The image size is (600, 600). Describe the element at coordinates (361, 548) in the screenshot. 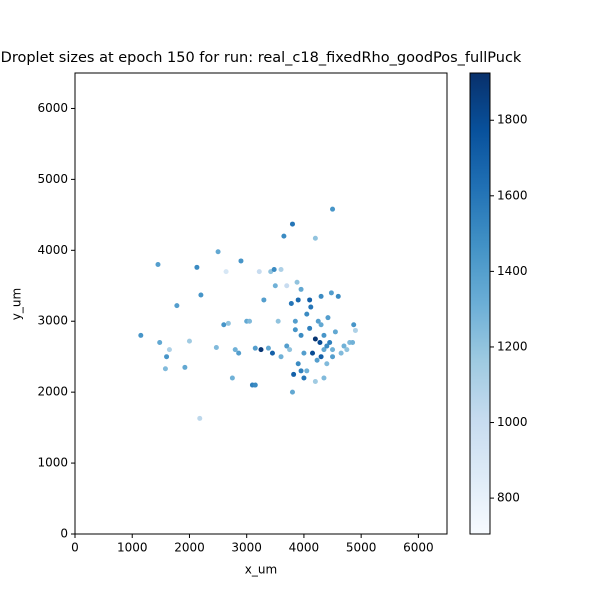

I see `x-tick-label: 5000` at that location.